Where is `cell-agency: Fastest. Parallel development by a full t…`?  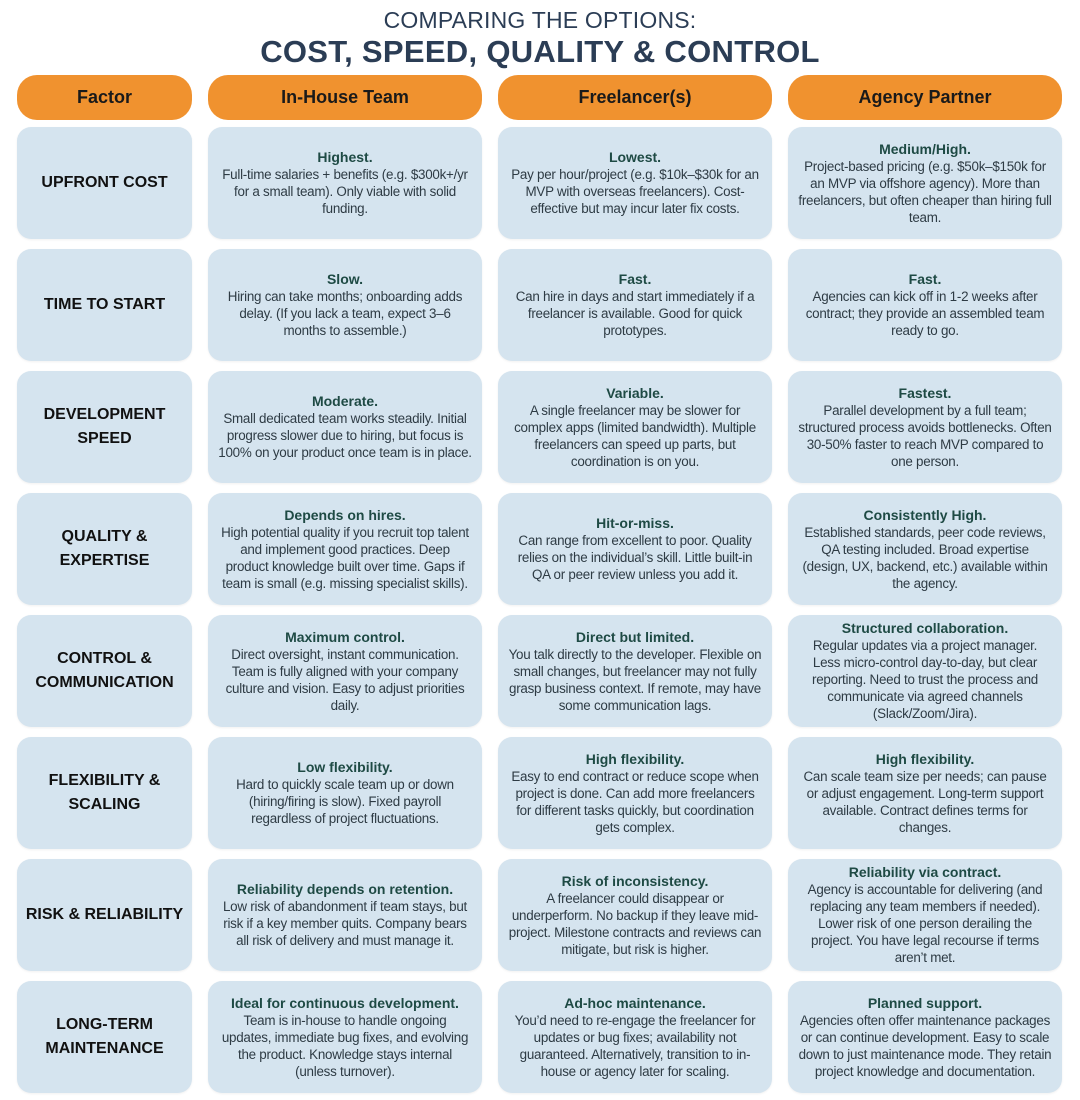
cell-agency: Fastest. Parallel development by a full t… is located at coordinates (925, 427).